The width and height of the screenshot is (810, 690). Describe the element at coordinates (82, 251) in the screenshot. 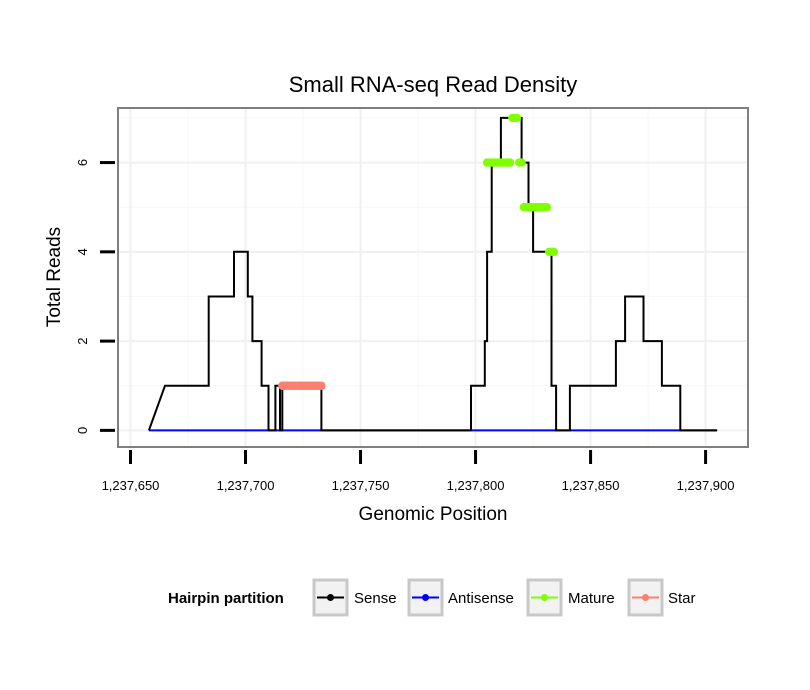

I see `y-tick-label: 4` at that location.